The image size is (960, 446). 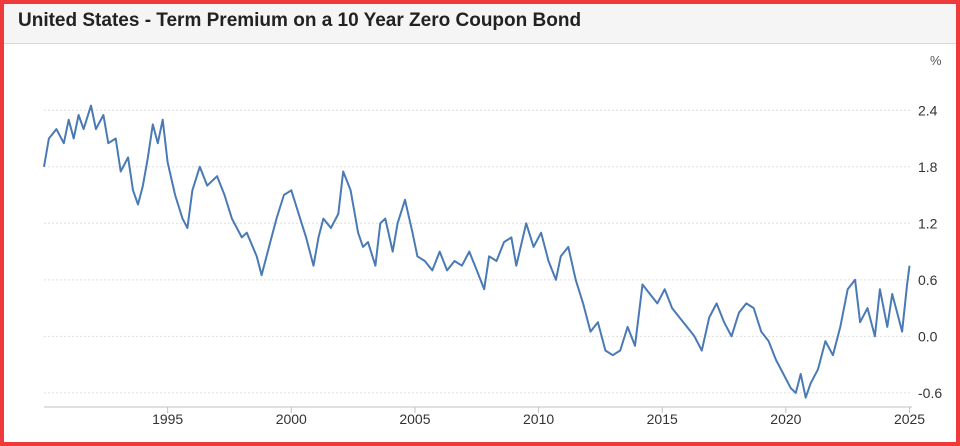 I want to click on y-tick-label: 0.6, so click(x=928, y=280).